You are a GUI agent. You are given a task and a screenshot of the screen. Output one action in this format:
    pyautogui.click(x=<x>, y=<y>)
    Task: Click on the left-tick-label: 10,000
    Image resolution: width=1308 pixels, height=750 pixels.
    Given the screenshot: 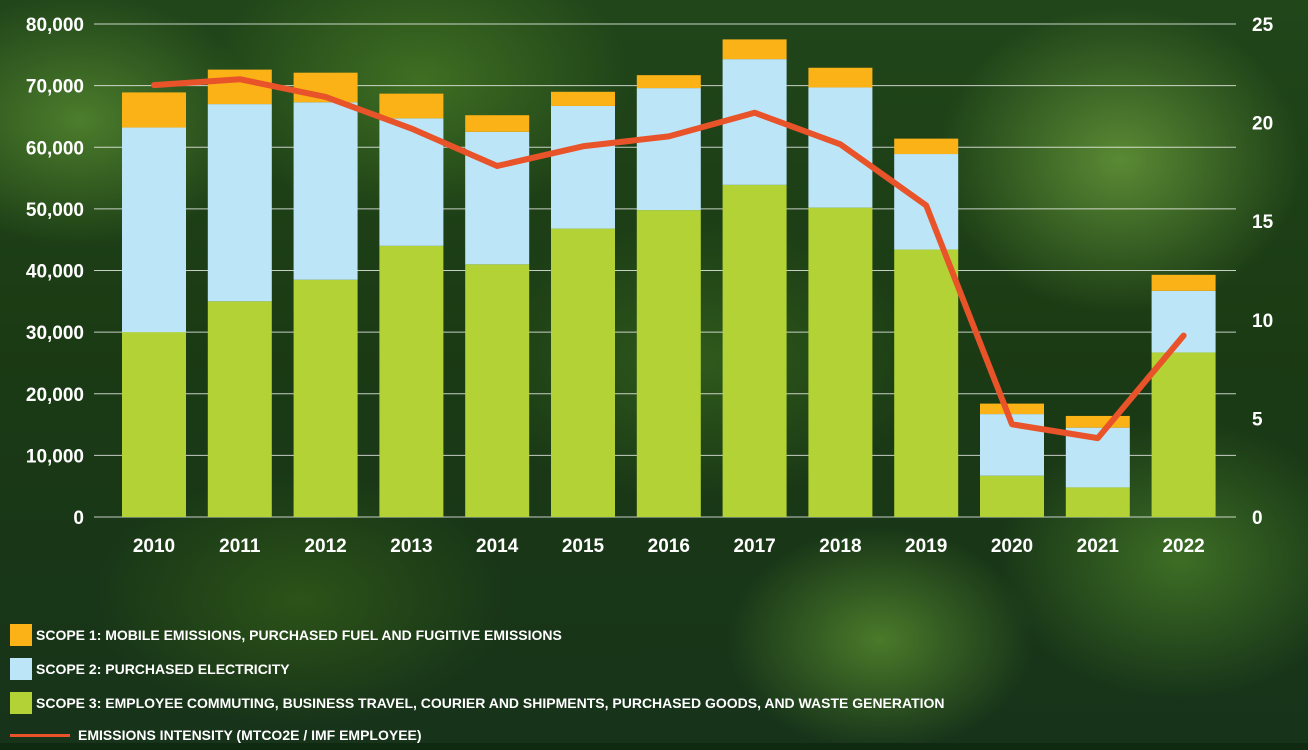 What is the action you would take?
    pyautogui.click(x=55, y=456)
    